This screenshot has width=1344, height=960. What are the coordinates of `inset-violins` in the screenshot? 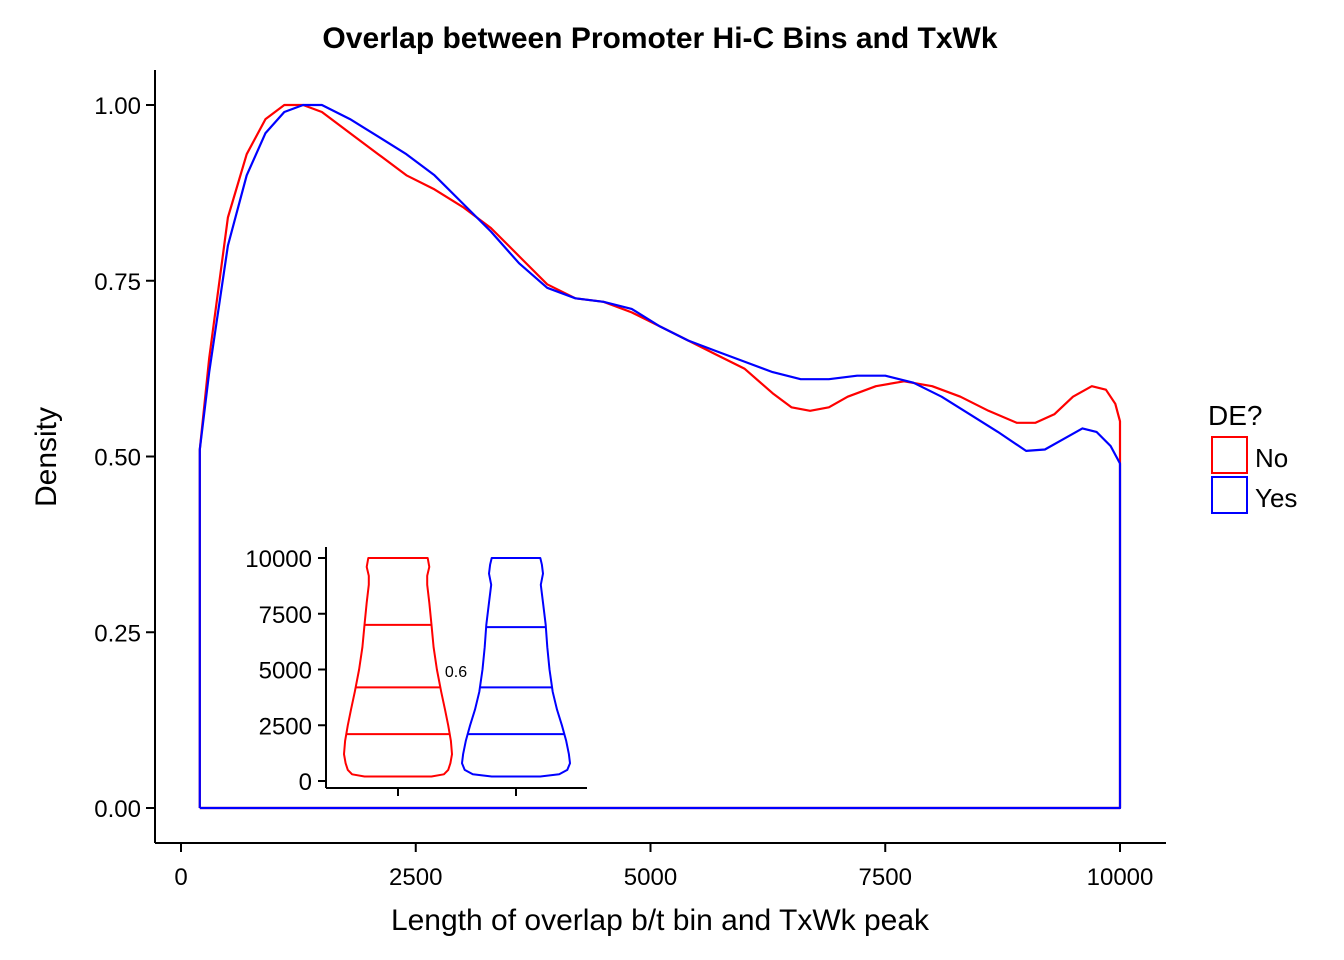 It's located at (457, 667).